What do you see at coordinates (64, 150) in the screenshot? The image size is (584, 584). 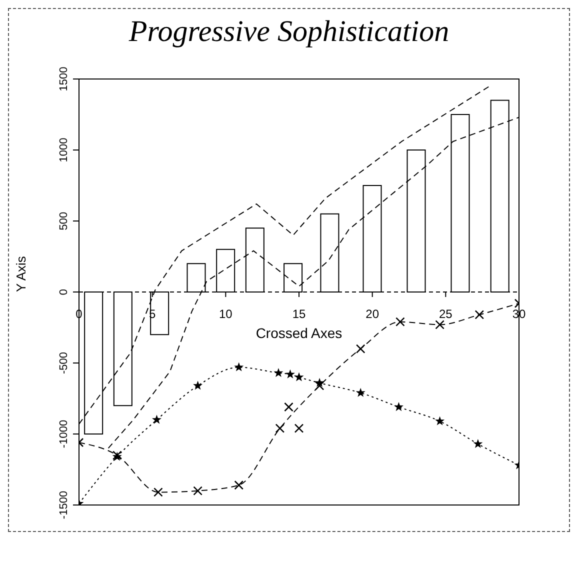 I see `y-tick-label: 1000` at bounding box center [64, 150].